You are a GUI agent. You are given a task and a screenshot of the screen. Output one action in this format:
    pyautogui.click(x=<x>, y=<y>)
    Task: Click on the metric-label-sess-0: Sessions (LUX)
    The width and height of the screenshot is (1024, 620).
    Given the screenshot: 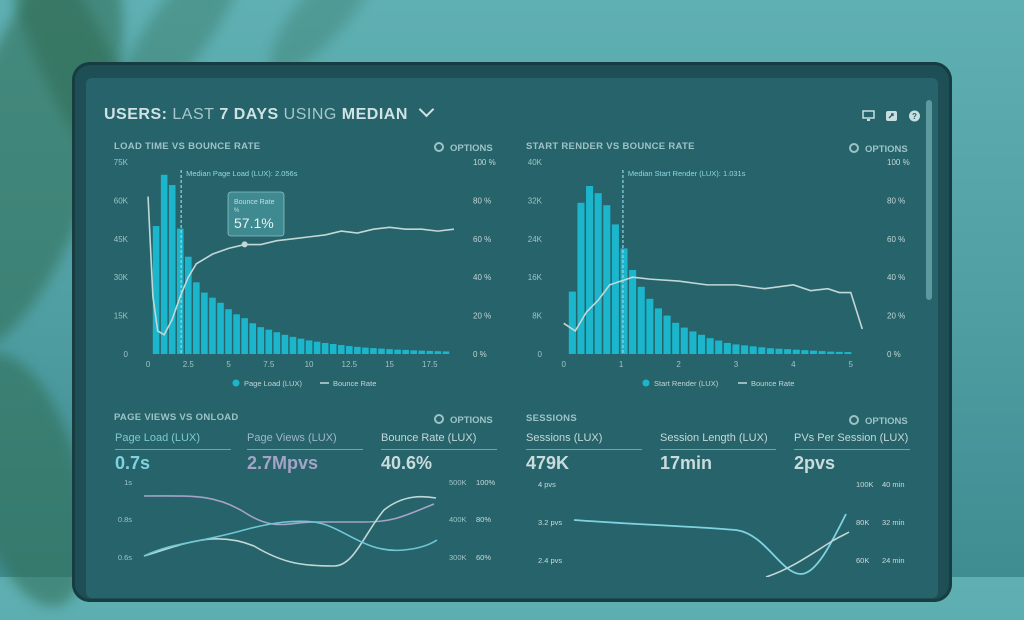 What is the action you would take?
    pyautogui.click(x=564, y=438)
    